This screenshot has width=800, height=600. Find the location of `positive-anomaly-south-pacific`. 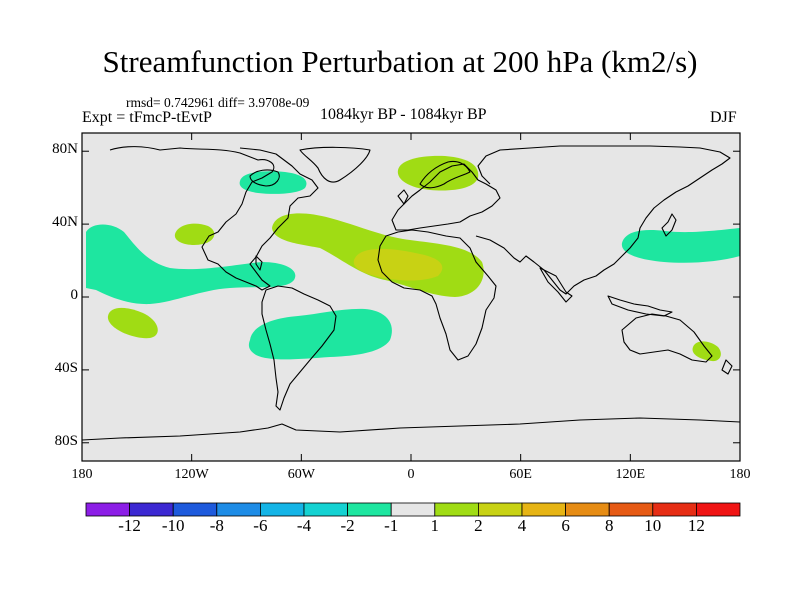

positive-anomaly-south-pacific is located at coordinates (132, 323).